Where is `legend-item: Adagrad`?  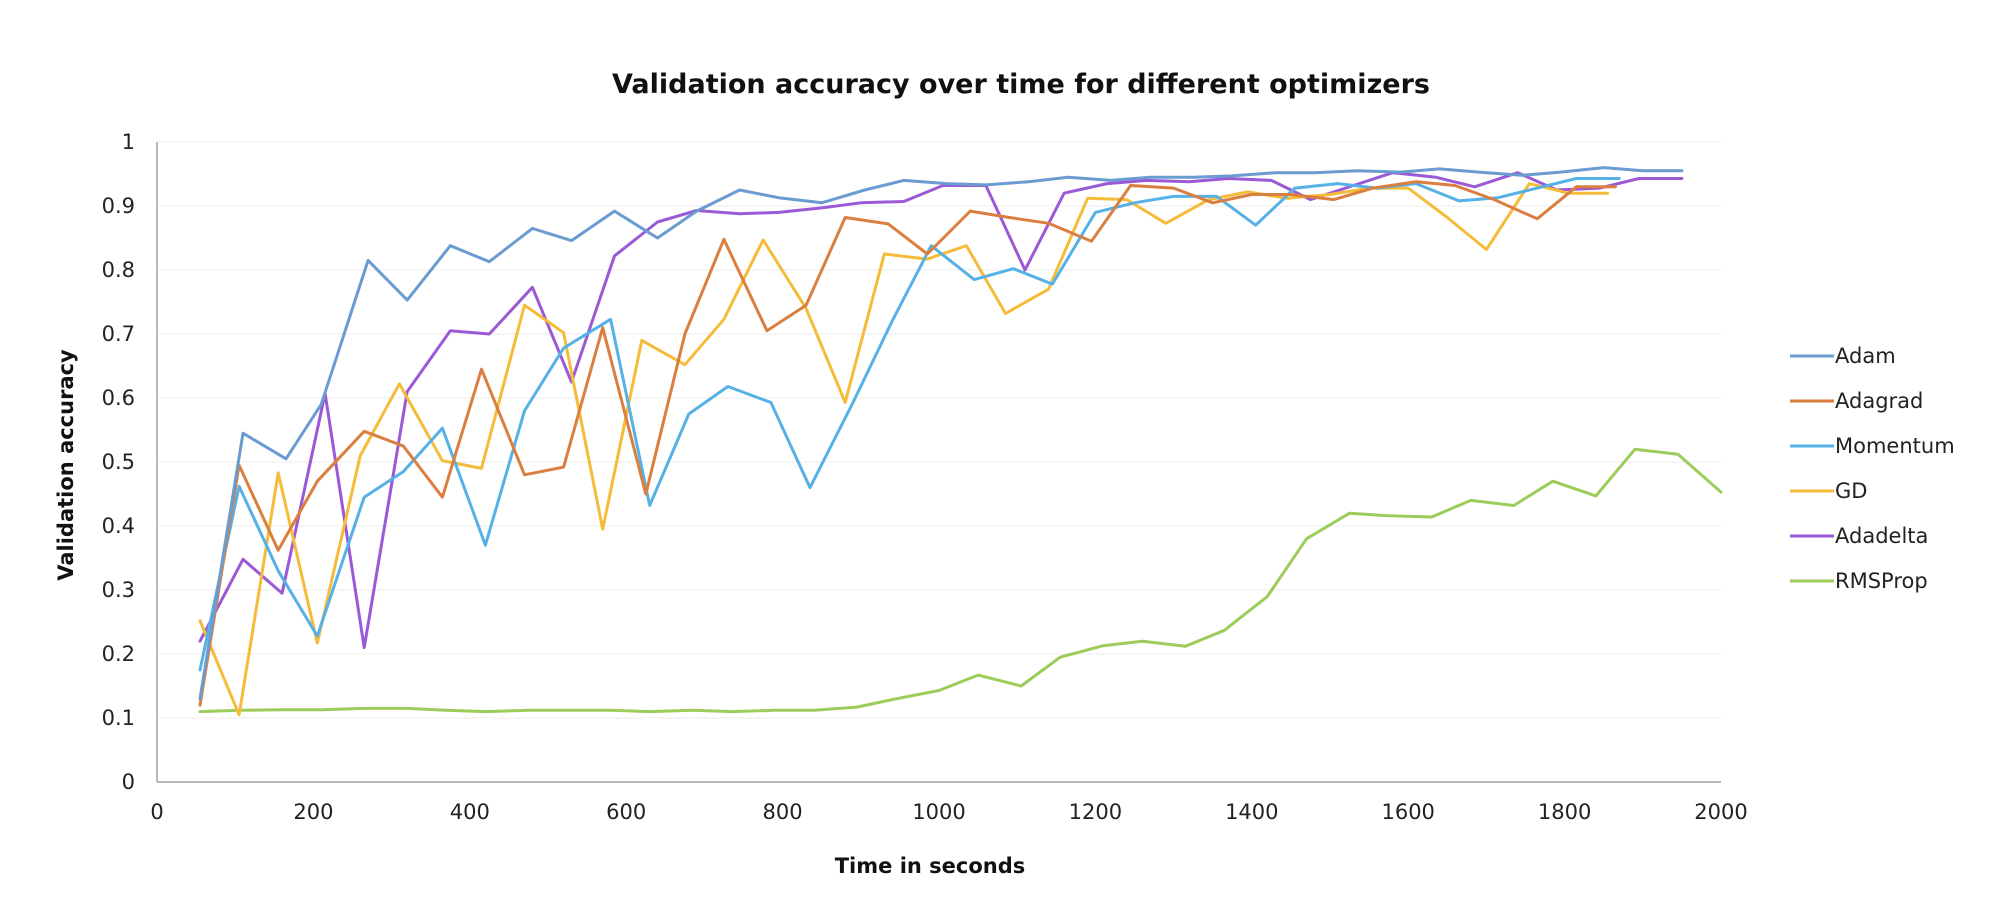 legend-item: Adagrad is located at coordinates (1856, 401).